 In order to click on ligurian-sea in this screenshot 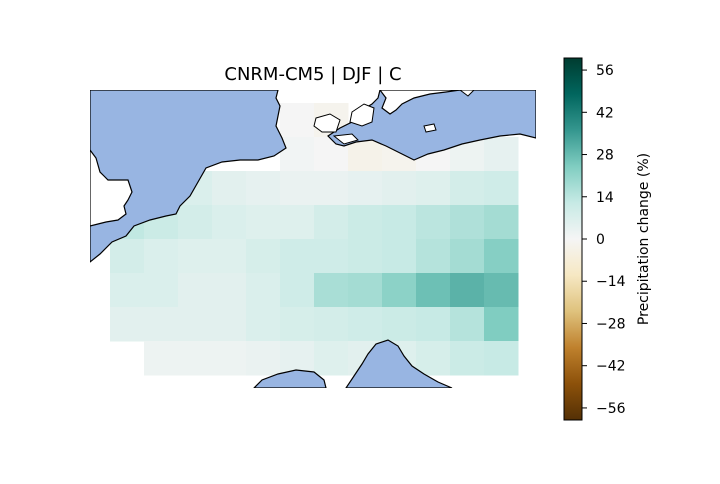, I will do `click(290, 378)`.